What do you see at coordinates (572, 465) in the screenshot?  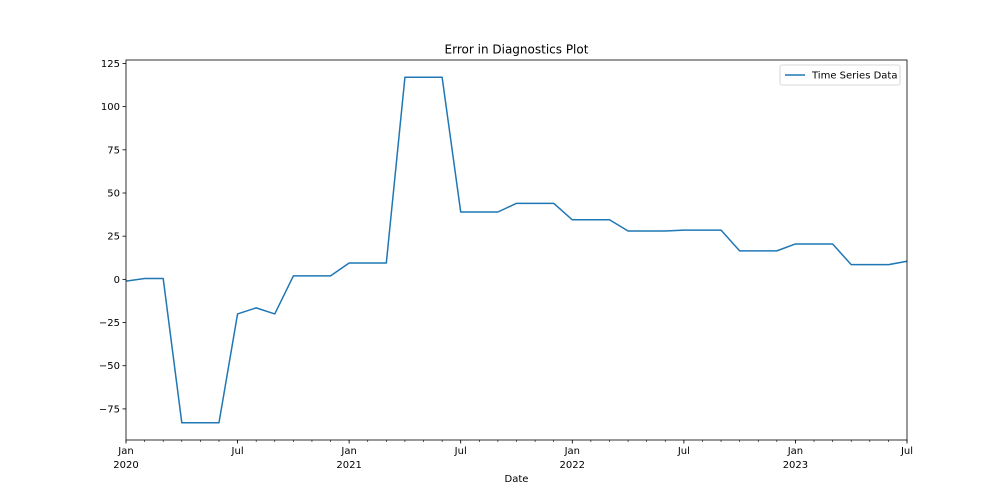 I see `x-tick-year-label: 2022` at bounding box center [572, 465].